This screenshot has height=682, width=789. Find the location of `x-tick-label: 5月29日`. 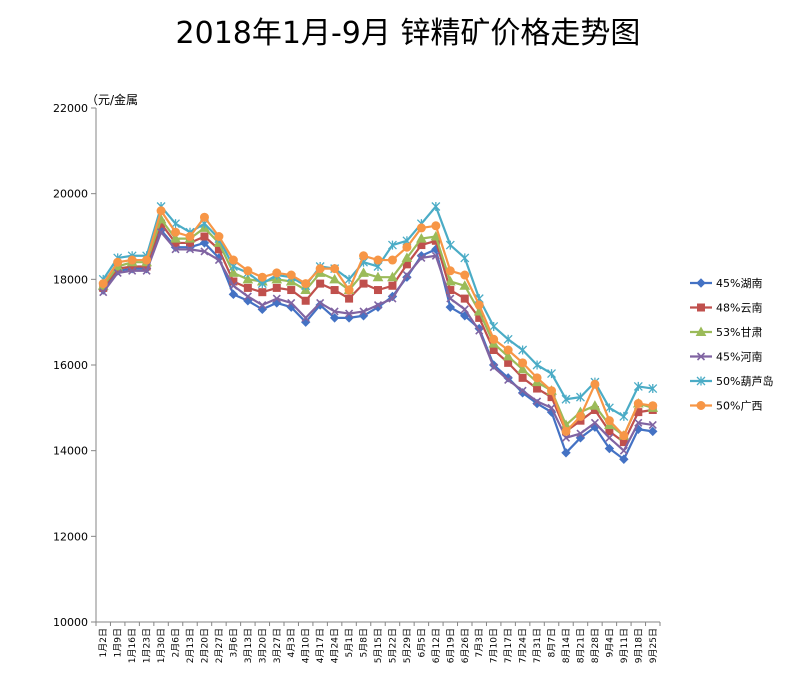

x-tick-label: 5月29日 is located at coordinates (407, 645).